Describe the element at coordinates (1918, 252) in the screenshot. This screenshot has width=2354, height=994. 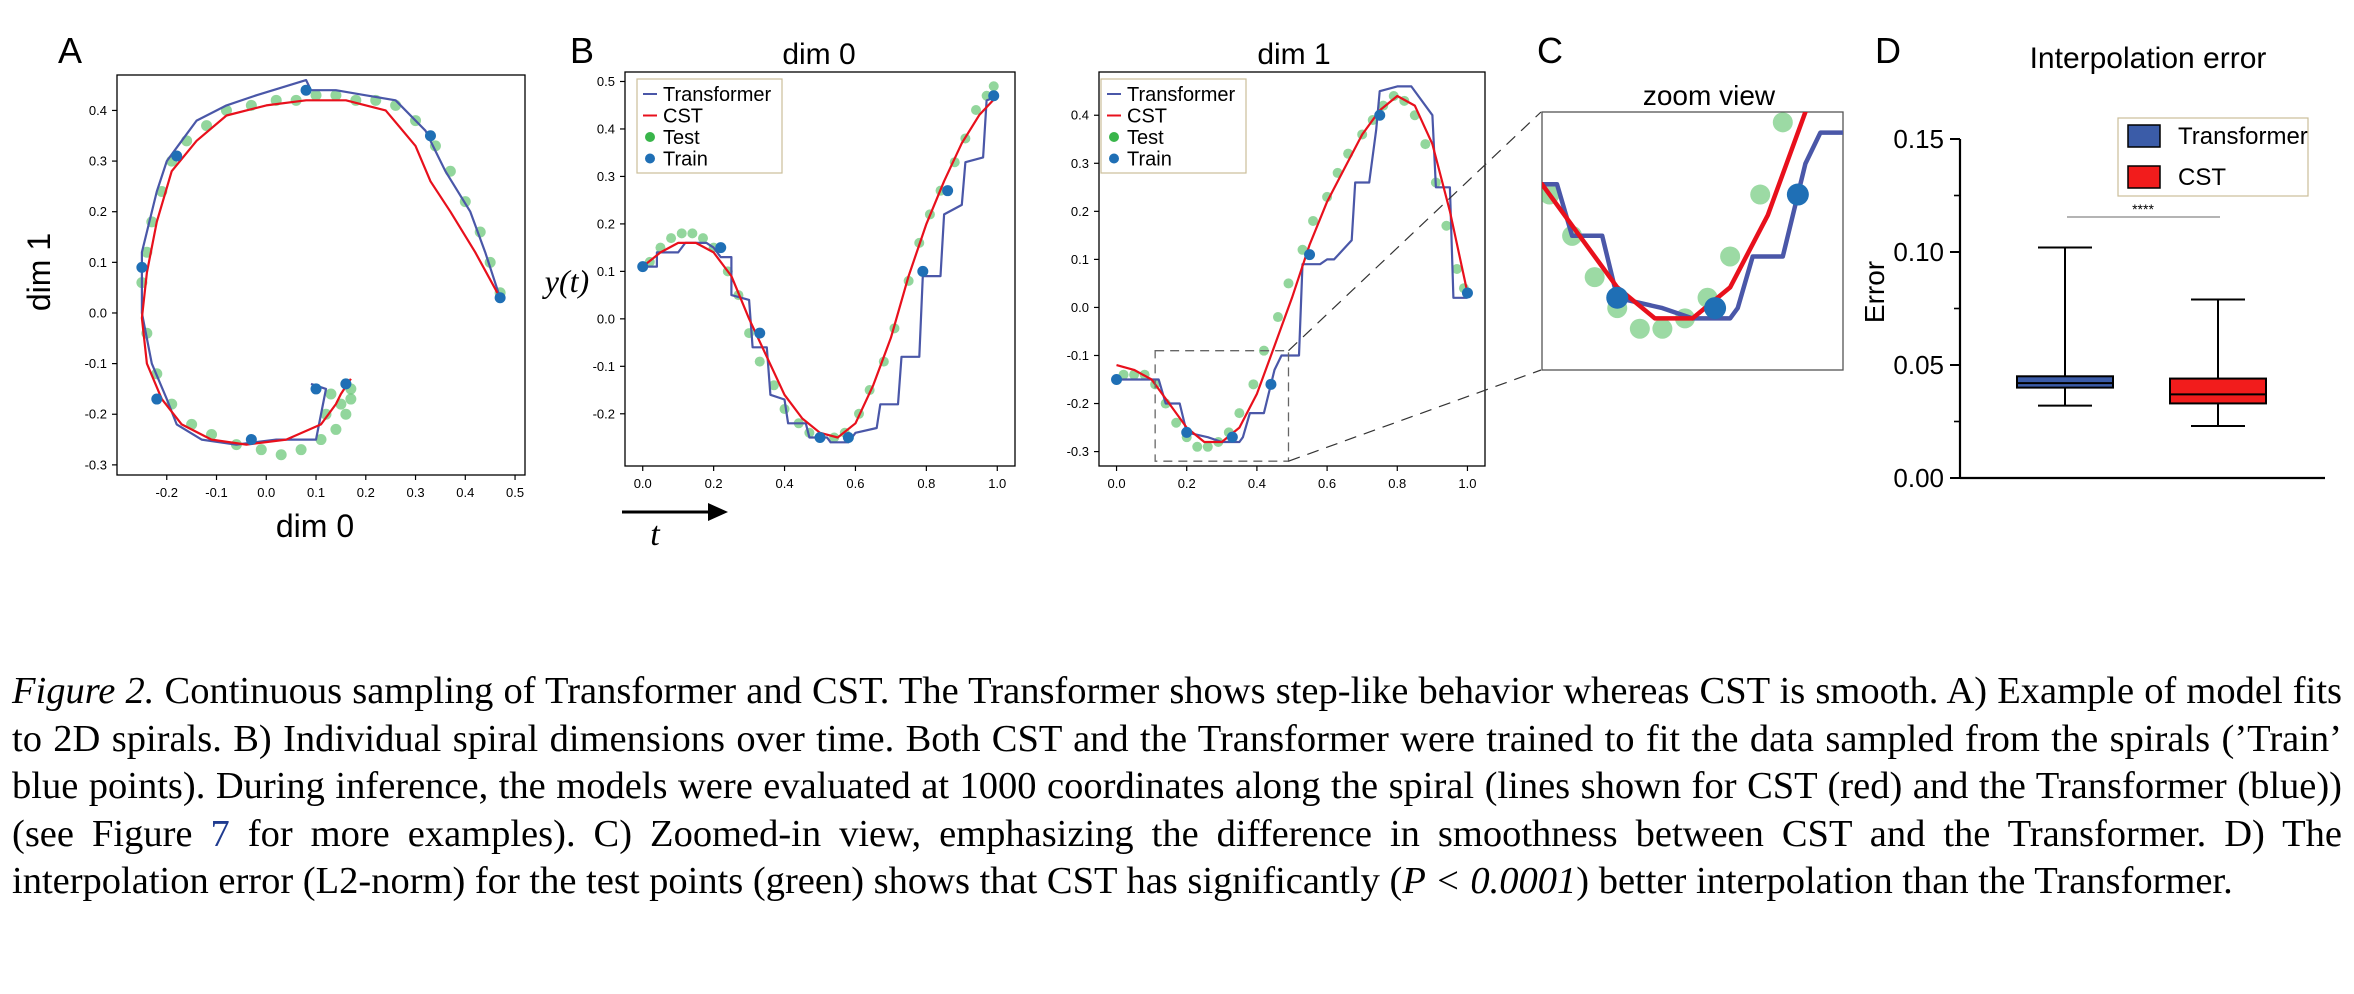
I see `panel-d-y-tick-label: 0.10` at that location.